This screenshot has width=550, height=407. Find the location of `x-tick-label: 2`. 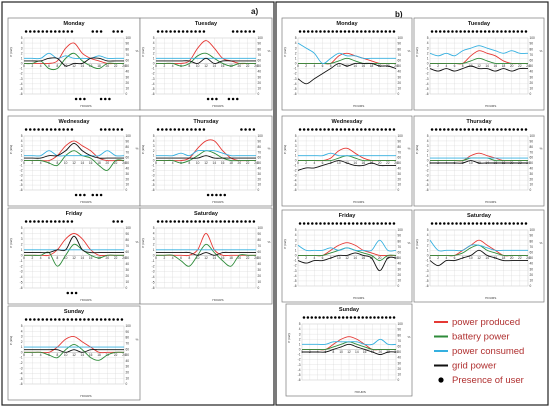

x-tick-label: 2 is located at coordinates (306, 163).